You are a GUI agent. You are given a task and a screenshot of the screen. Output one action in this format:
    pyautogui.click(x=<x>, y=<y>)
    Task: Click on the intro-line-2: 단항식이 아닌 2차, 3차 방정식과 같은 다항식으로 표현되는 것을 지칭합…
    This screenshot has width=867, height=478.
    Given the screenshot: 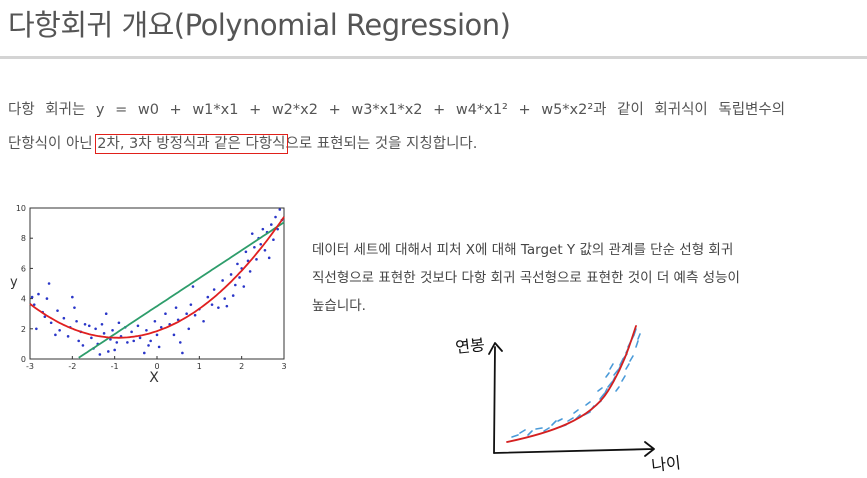 What is the action you would take?
    pyautogui.click(x=435, y=144)
    